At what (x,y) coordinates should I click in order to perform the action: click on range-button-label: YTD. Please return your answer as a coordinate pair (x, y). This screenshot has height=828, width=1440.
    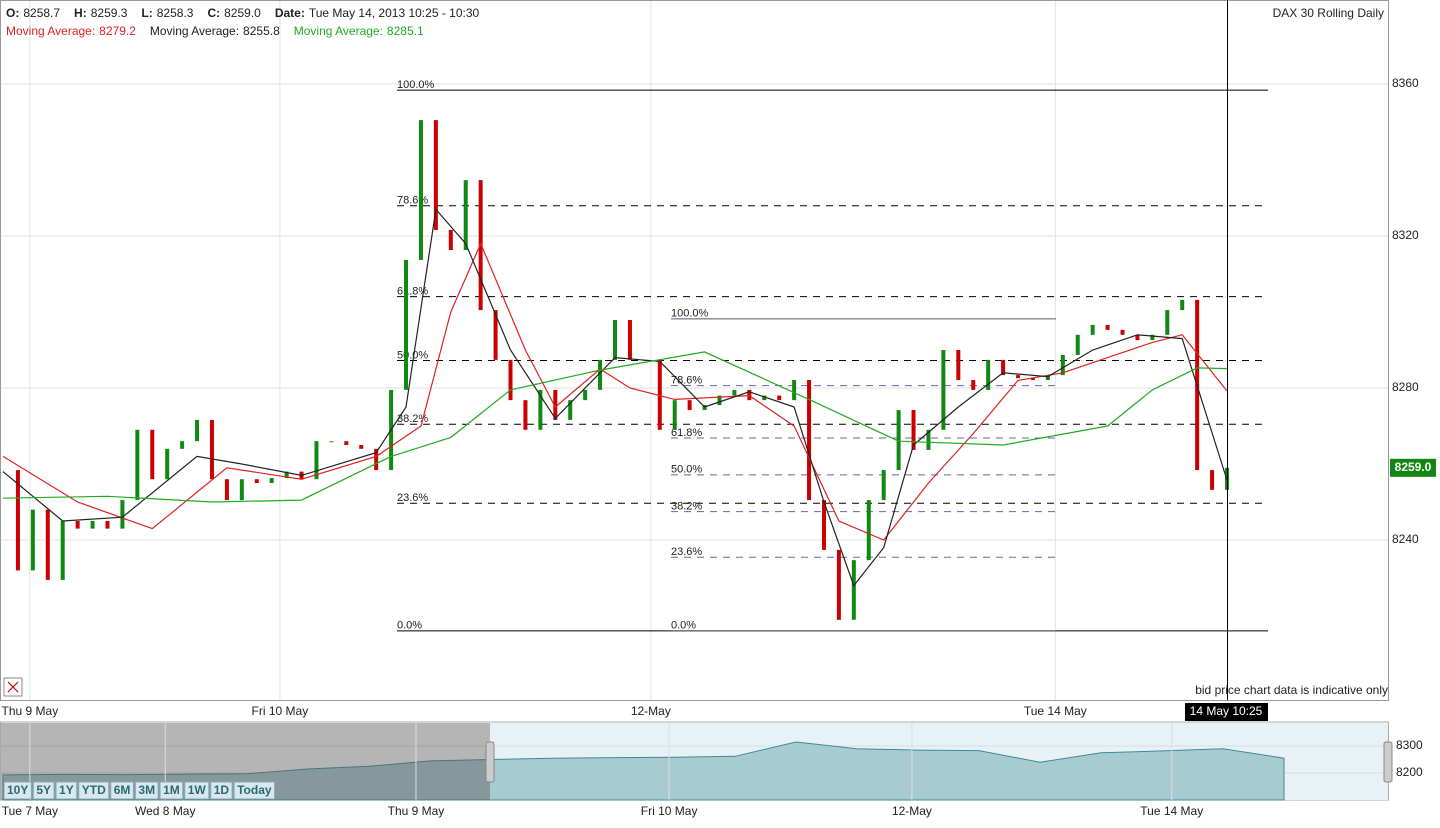
    Looking at the image, I should click on (94, 790).